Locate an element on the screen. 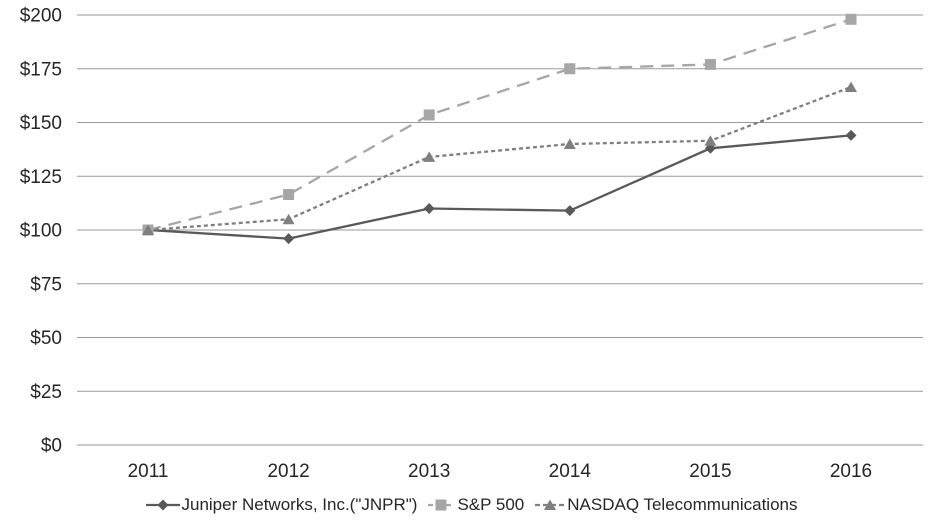 Image resolution: width=943 pixels, height=520 pixels. legend-label-jnpr: Juniper Networks, Inc.("JNPR") is located at coordinates (299, 504).